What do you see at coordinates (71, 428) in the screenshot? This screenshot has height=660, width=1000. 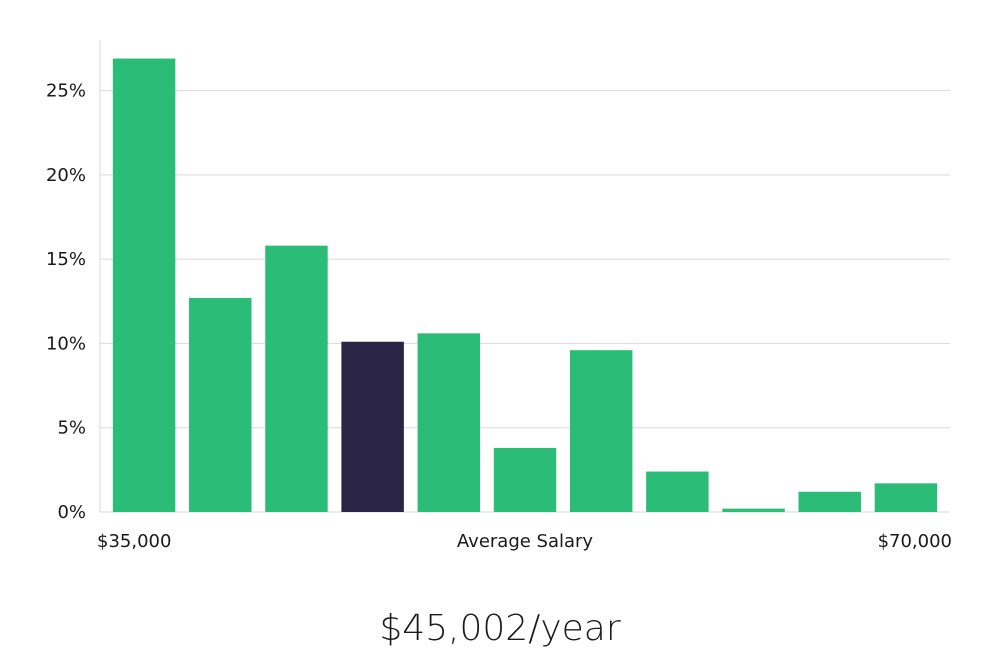 I see `y-tick-label: 5%` at bounding box center [71, 428].